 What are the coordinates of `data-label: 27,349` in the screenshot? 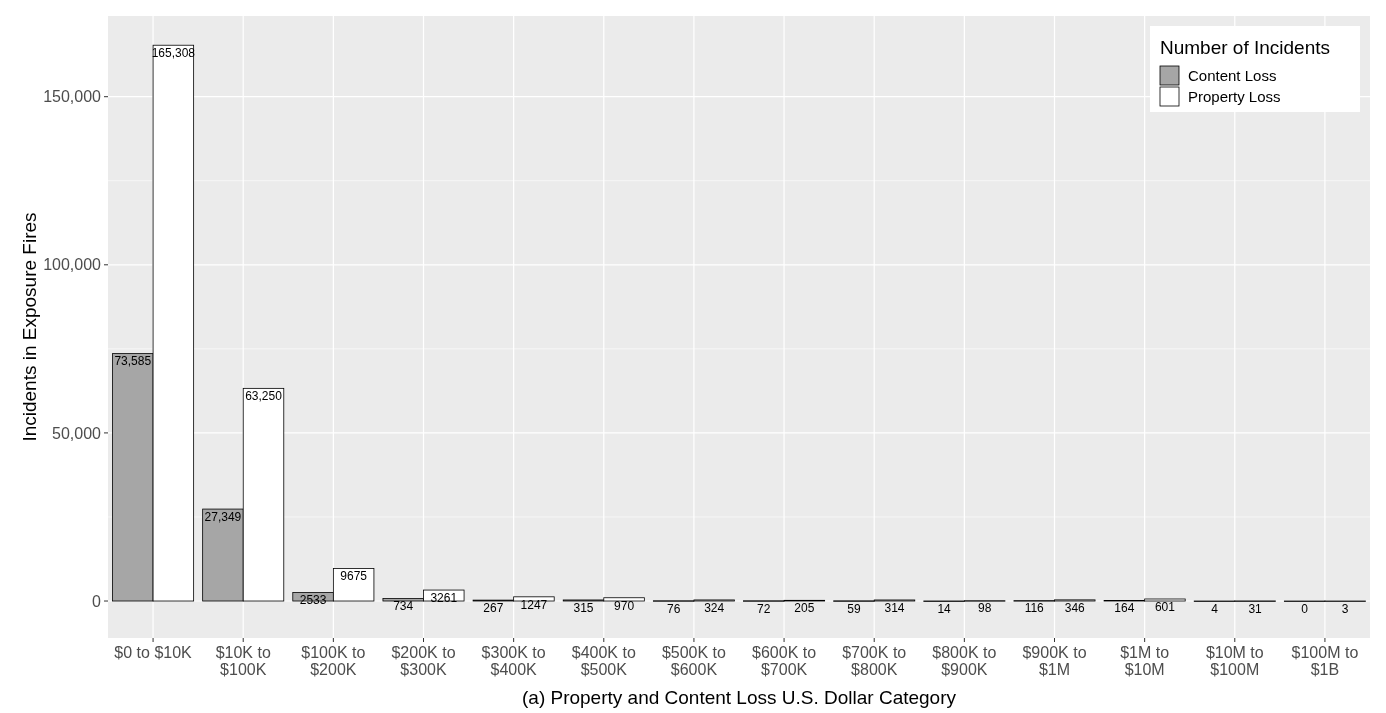 It's located at (223, 516).